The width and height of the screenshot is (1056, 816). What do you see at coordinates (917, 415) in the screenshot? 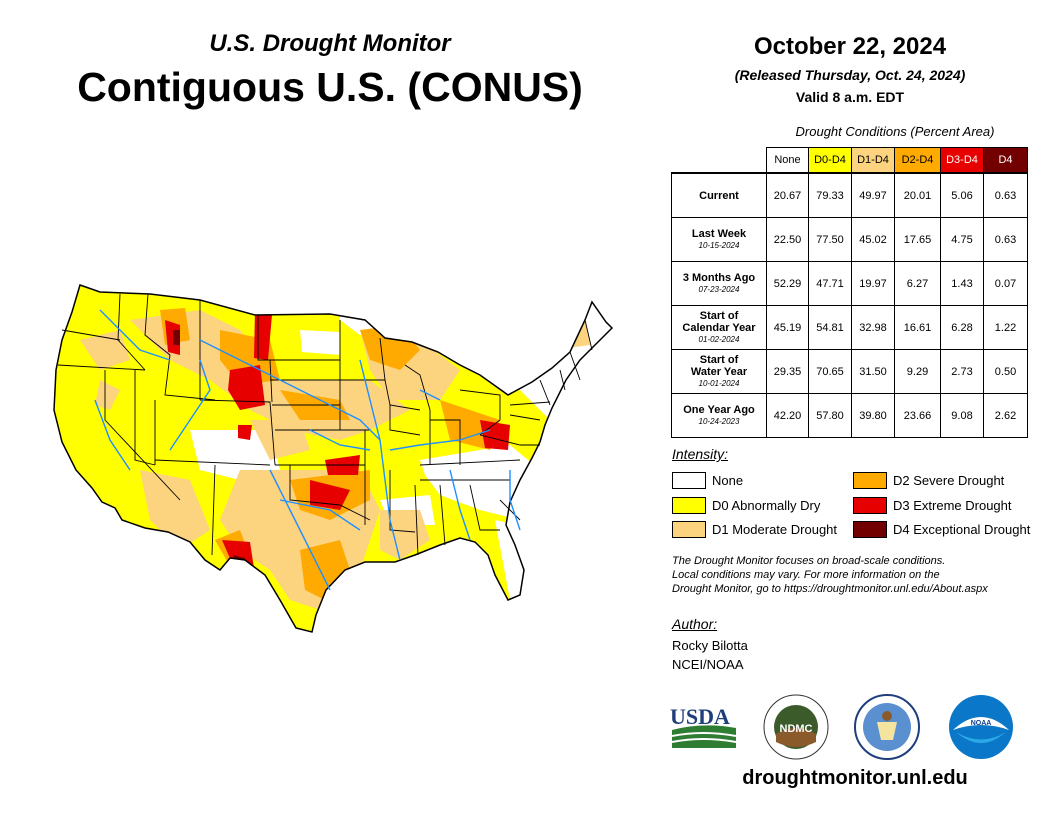
I see `table-cell: 23.66` at bounding box center [917, 415].